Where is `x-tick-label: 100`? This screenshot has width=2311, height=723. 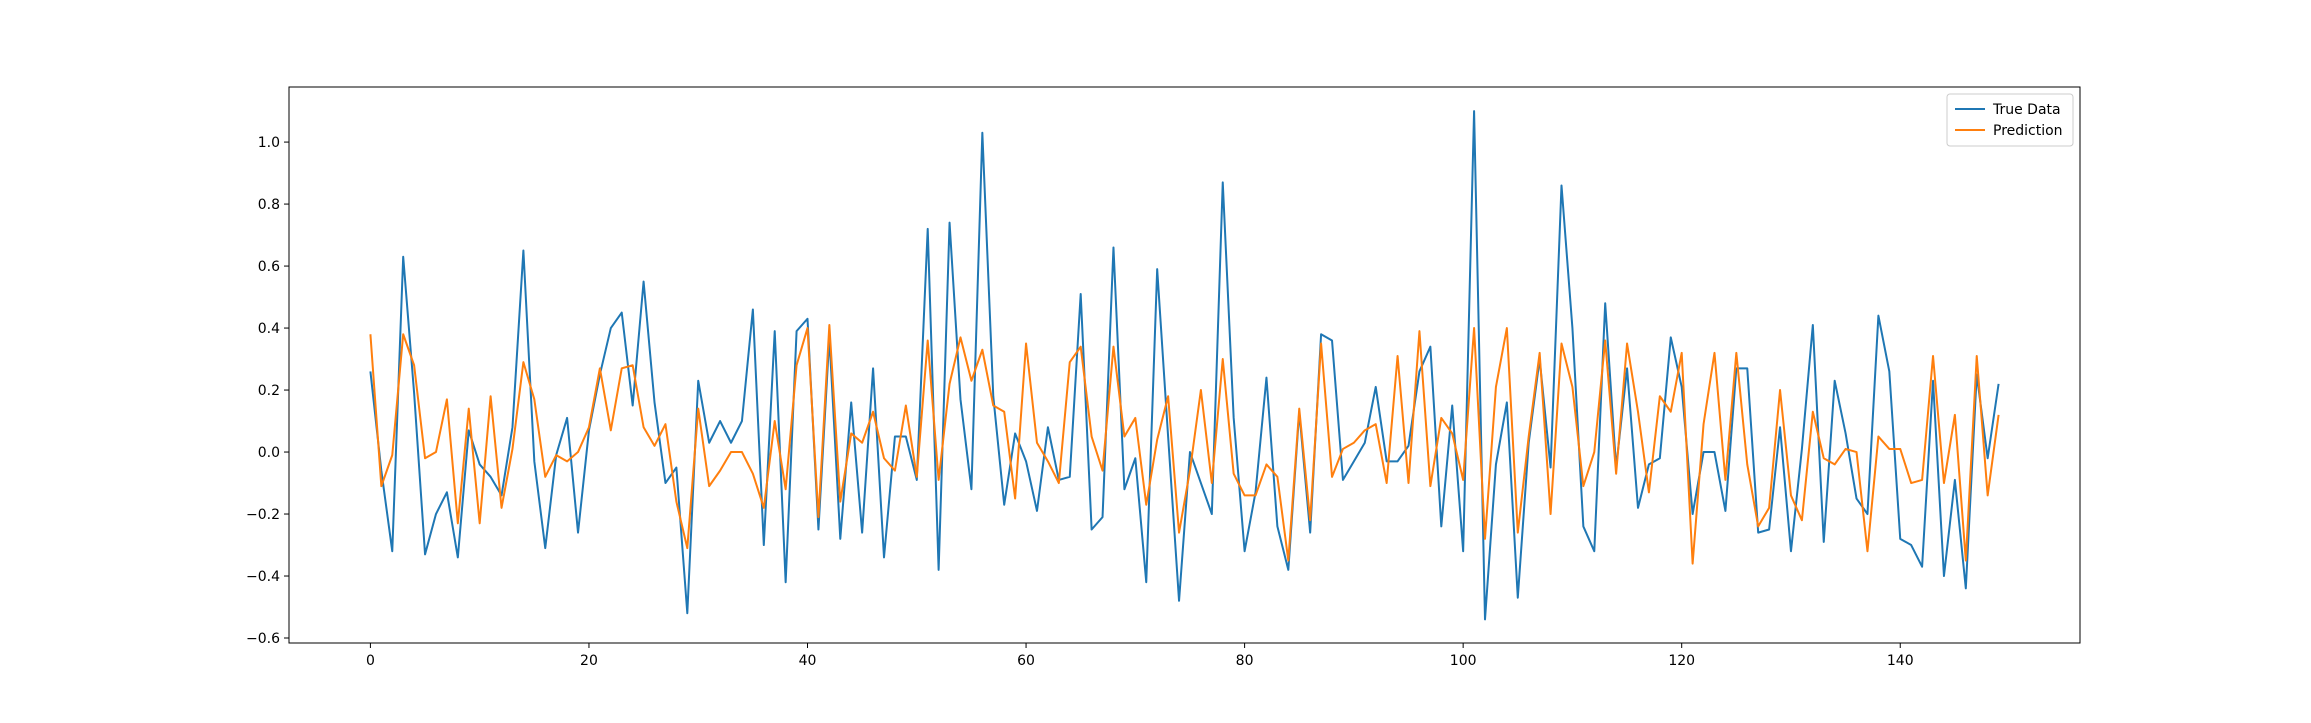
x-tick-label: 100 is located at coordinates (1463, 661).